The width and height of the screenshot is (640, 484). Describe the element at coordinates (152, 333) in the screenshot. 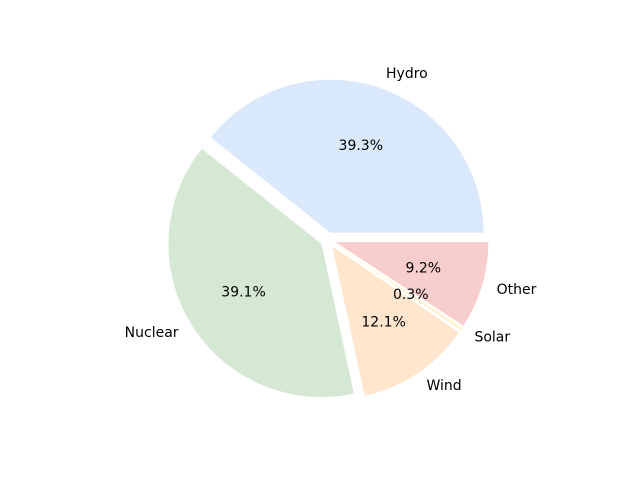

I see `category-label-nuclear: Nuclear` at that location.